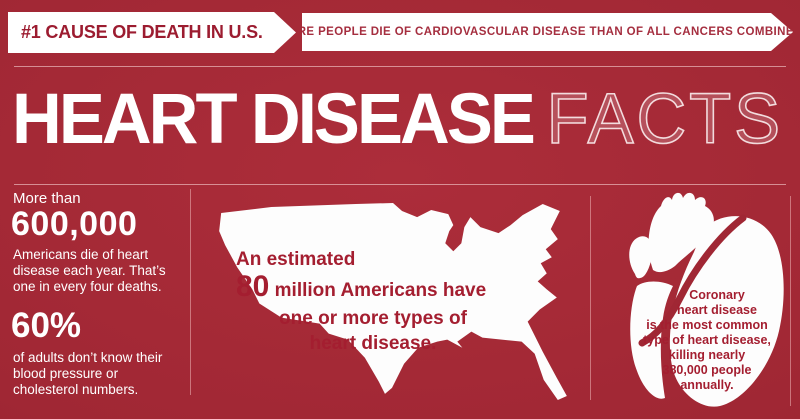 The image size is (800, 419). What do you see at coordinates (190, 292) in the screenshot?
I see `column-divider-left` at bounding box center [190, 292].